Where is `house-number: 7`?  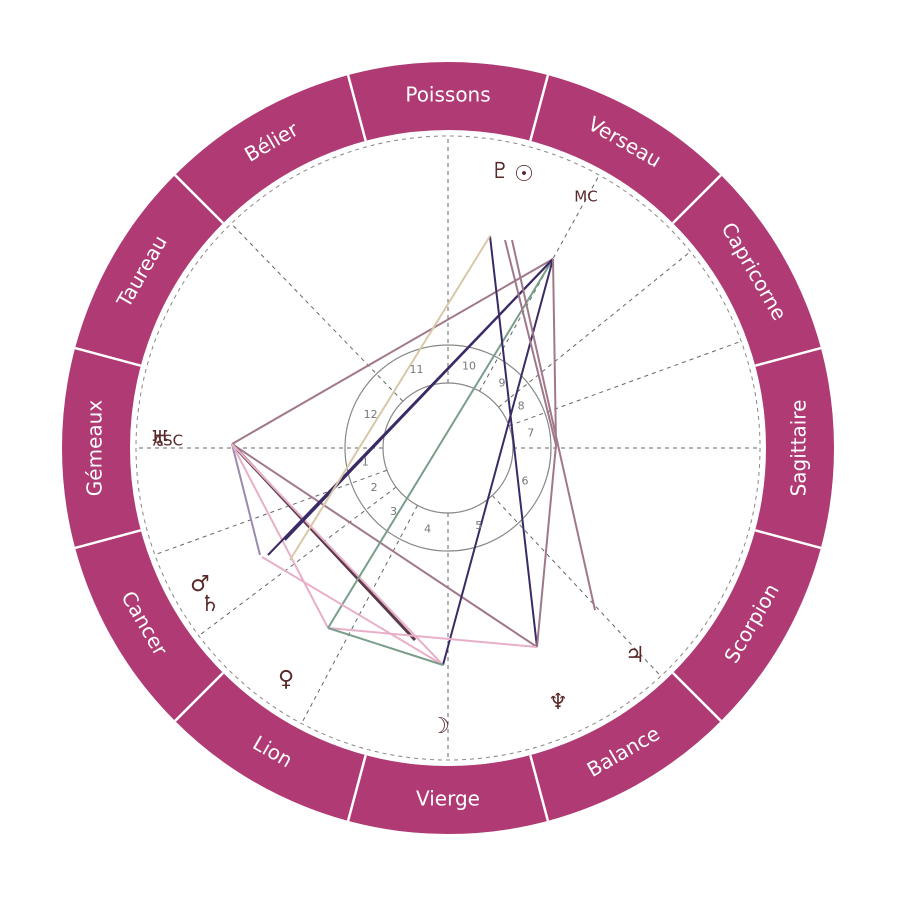
house-number: 7 is located at coordinates (530, 432).